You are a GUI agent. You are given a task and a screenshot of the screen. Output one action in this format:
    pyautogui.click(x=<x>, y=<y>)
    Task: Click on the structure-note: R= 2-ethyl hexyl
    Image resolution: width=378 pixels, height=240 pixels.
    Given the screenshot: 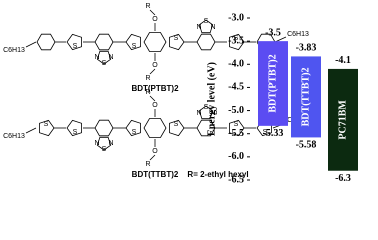 What is the action you would take?
    pyautogui.click(x=217, y=174)
    